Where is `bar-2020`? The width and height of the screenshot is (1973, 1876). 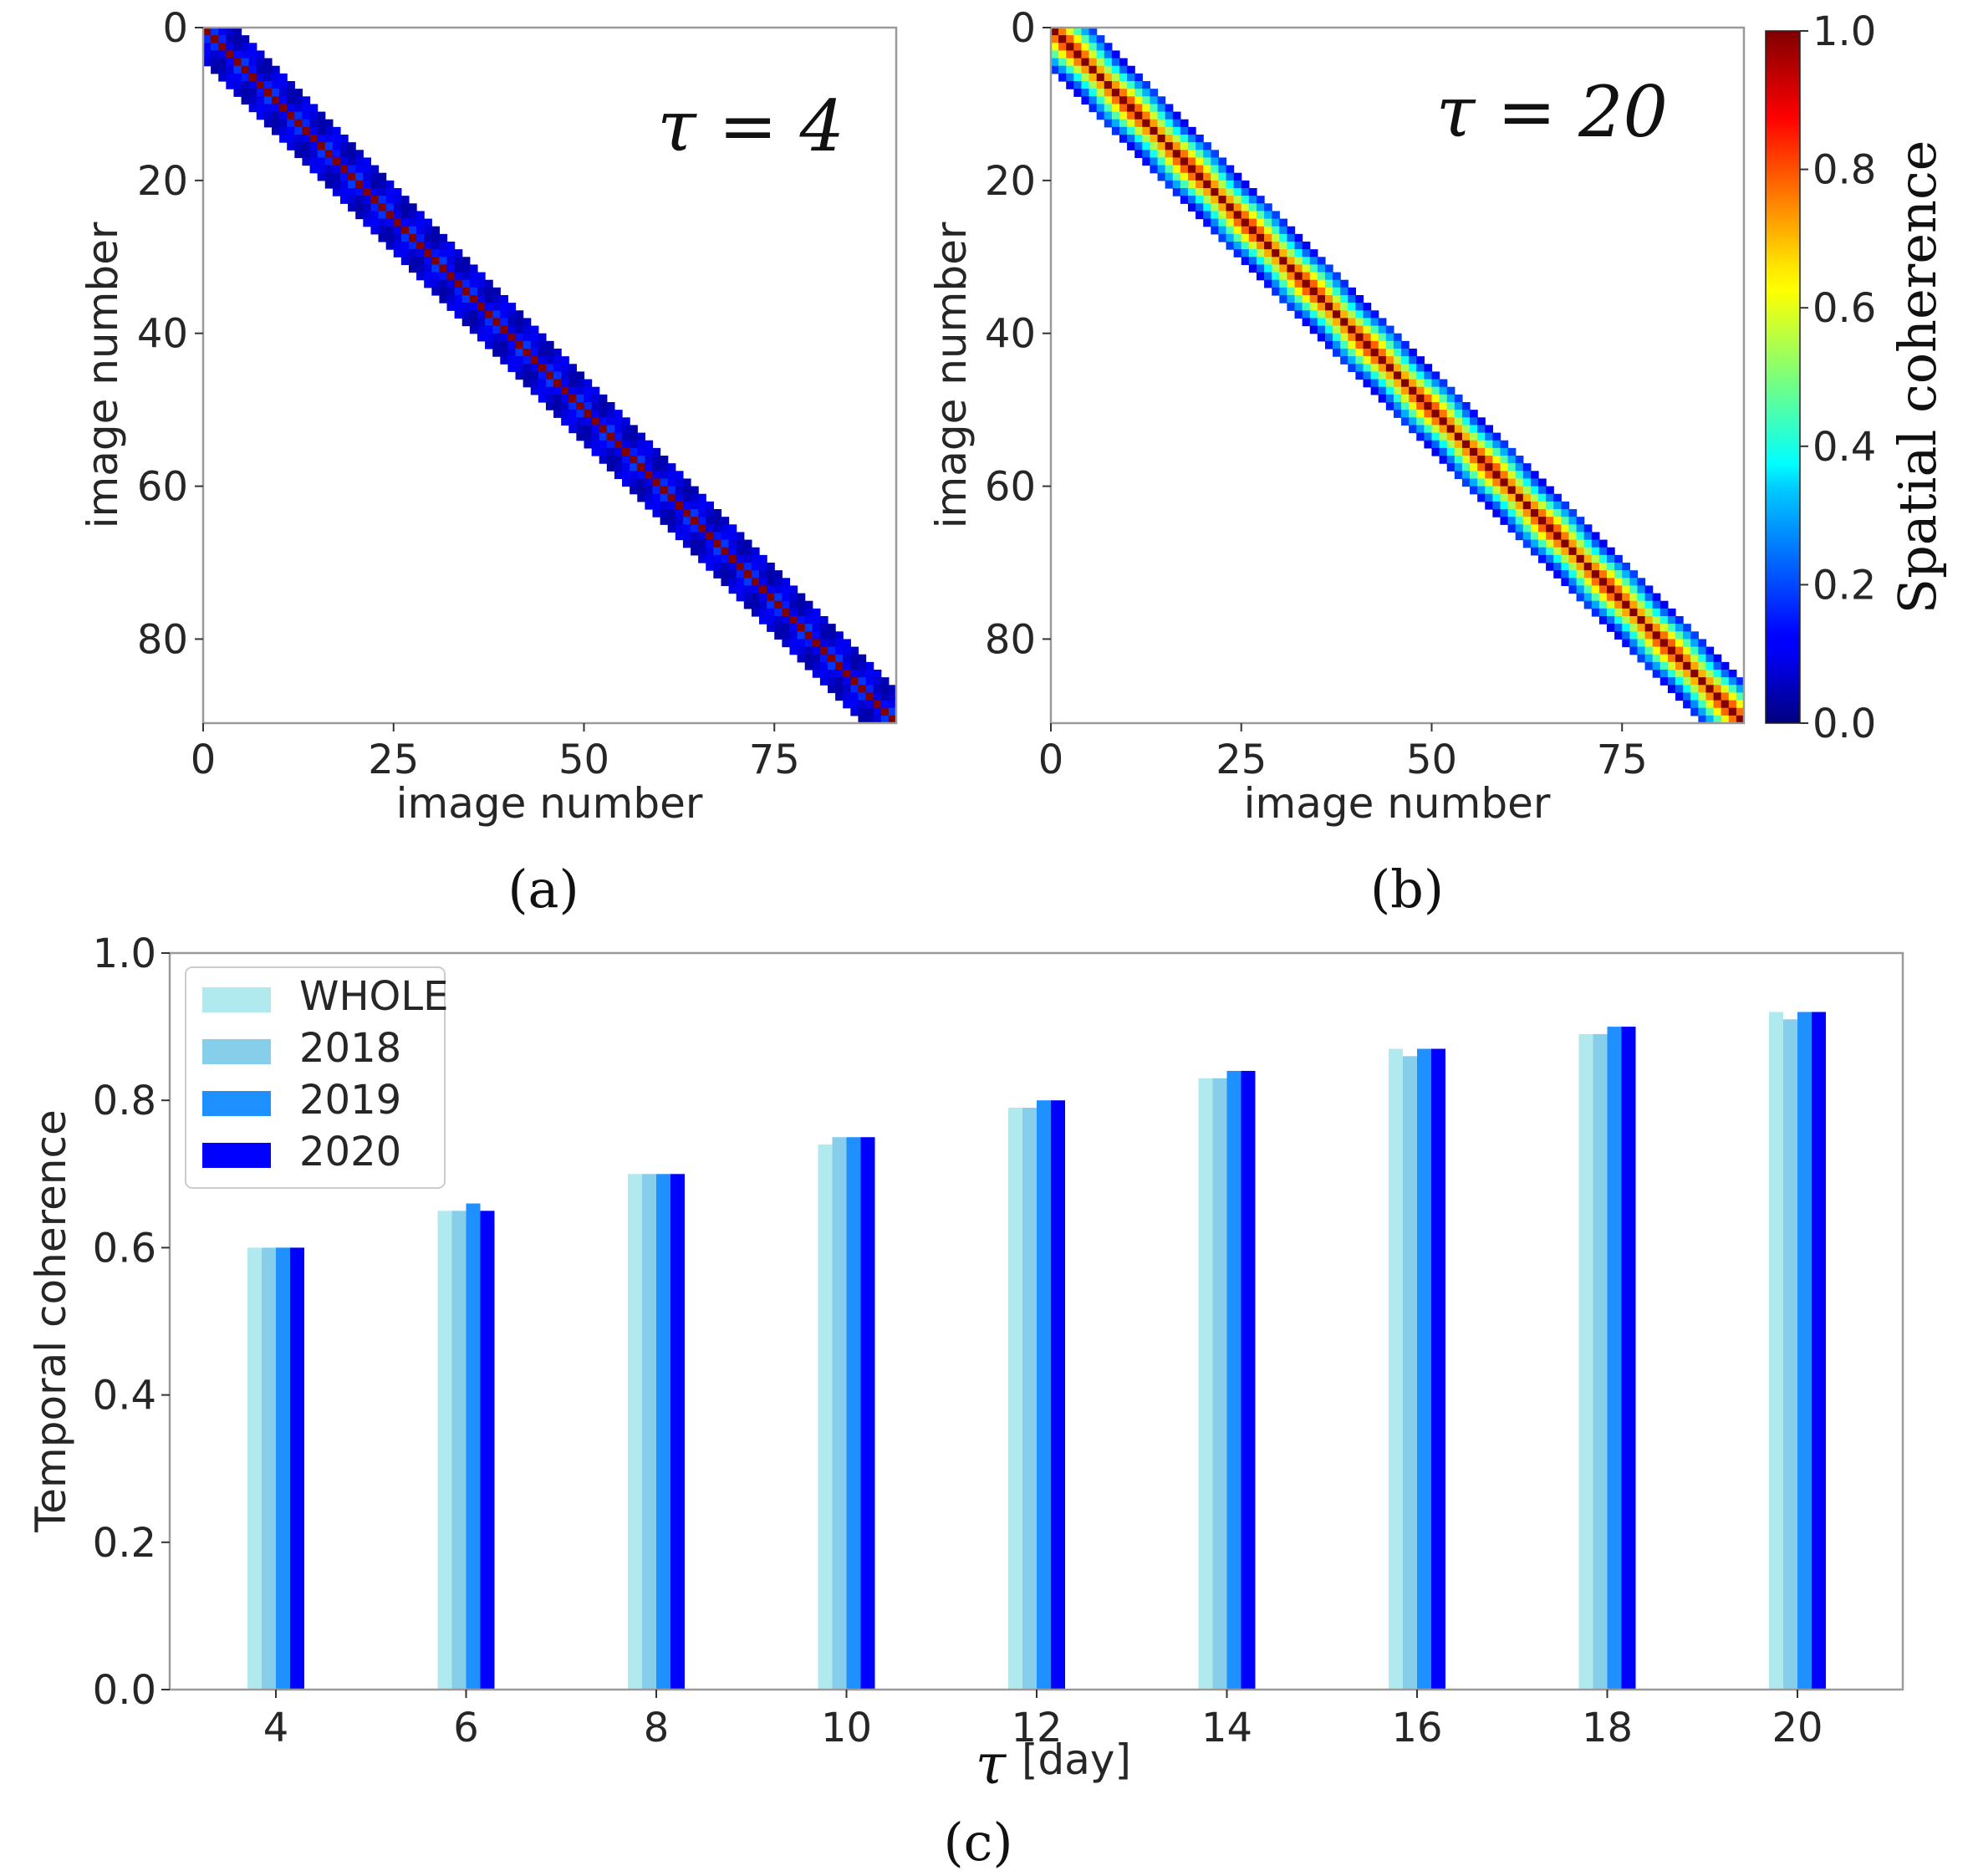 bar-2020 is located at coordinates (1058, 1395).